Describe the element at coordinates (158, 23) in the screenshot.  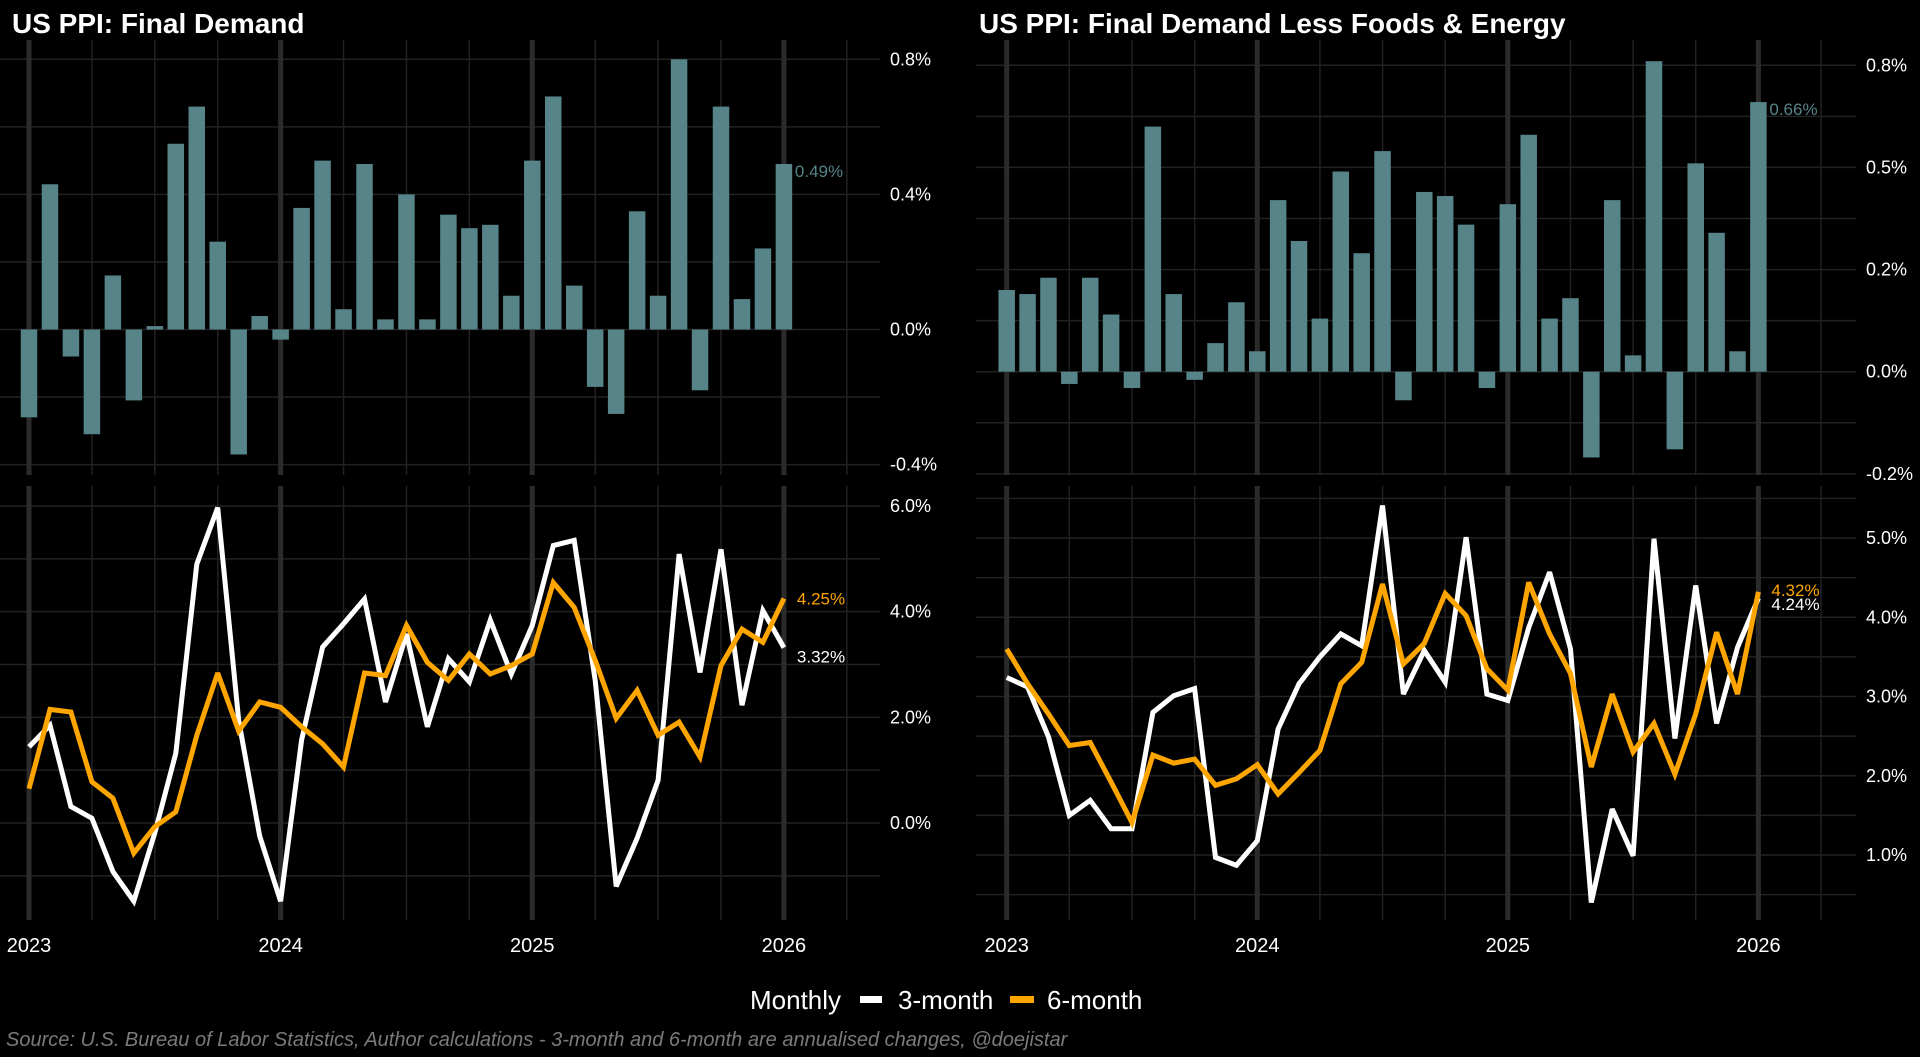
I see `chart-title-headline: US PPI: Final Demand` at that location.